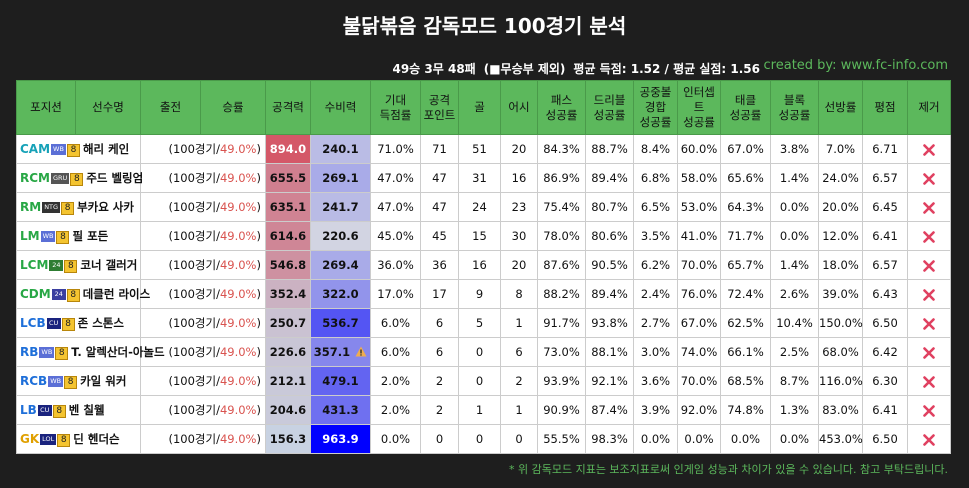  Describe the element at coordinates (745, 265) in the screenshot. I see `stat-cell: 65.7%` at that location.